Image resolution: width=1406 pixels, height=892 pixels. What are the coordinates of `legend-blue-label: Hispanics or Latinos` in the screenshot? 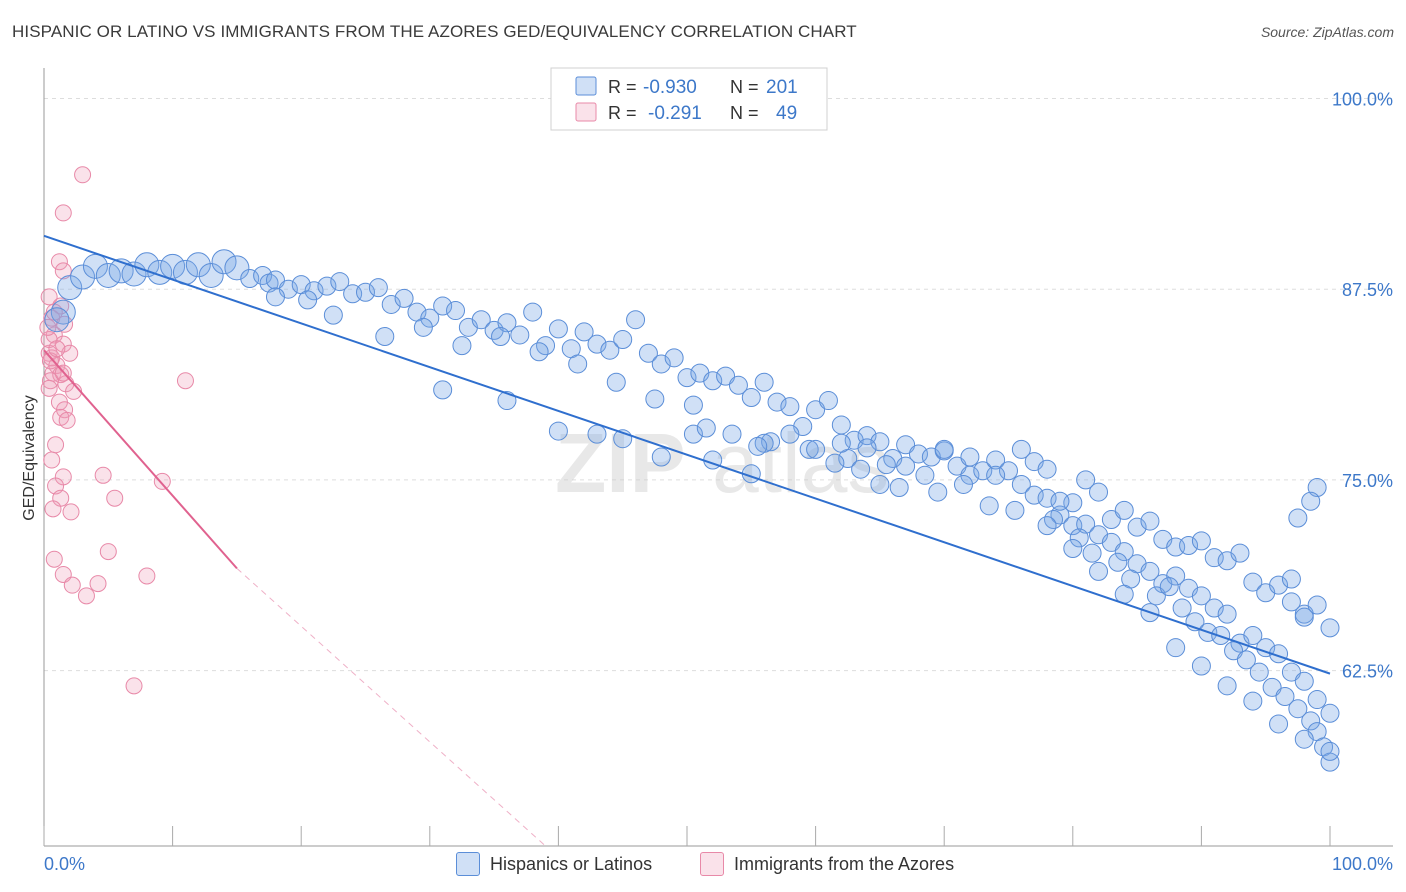 It's located at (571, 863).